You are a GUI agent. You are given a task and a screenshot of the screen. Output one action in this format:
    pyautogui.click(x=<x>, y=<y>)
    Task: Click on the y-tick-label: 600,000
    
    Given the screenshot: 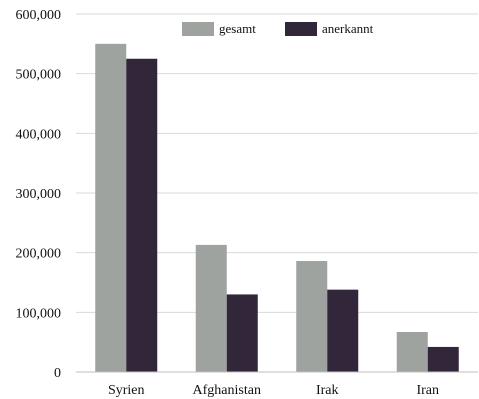 What is the action you would take?
    pyautogui.click(x=39, y=15)
    